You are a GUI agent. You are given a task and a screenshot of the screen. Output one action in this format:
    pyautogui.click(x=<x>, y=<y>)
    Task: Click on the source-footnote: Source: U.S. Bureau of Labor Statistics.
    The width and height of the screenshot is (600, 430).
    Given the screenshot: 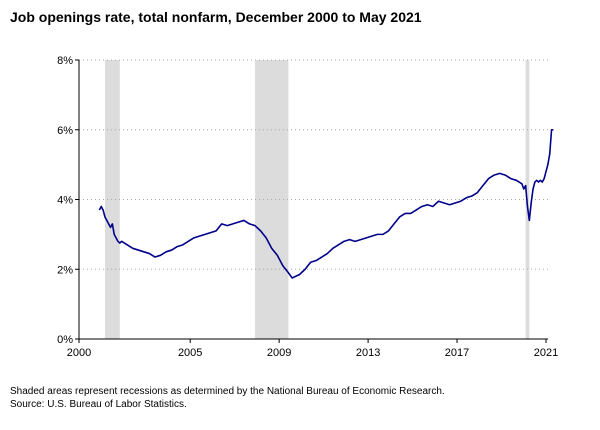 What is the action you would take?
    pyautogui.click(x=98, y=404)
    